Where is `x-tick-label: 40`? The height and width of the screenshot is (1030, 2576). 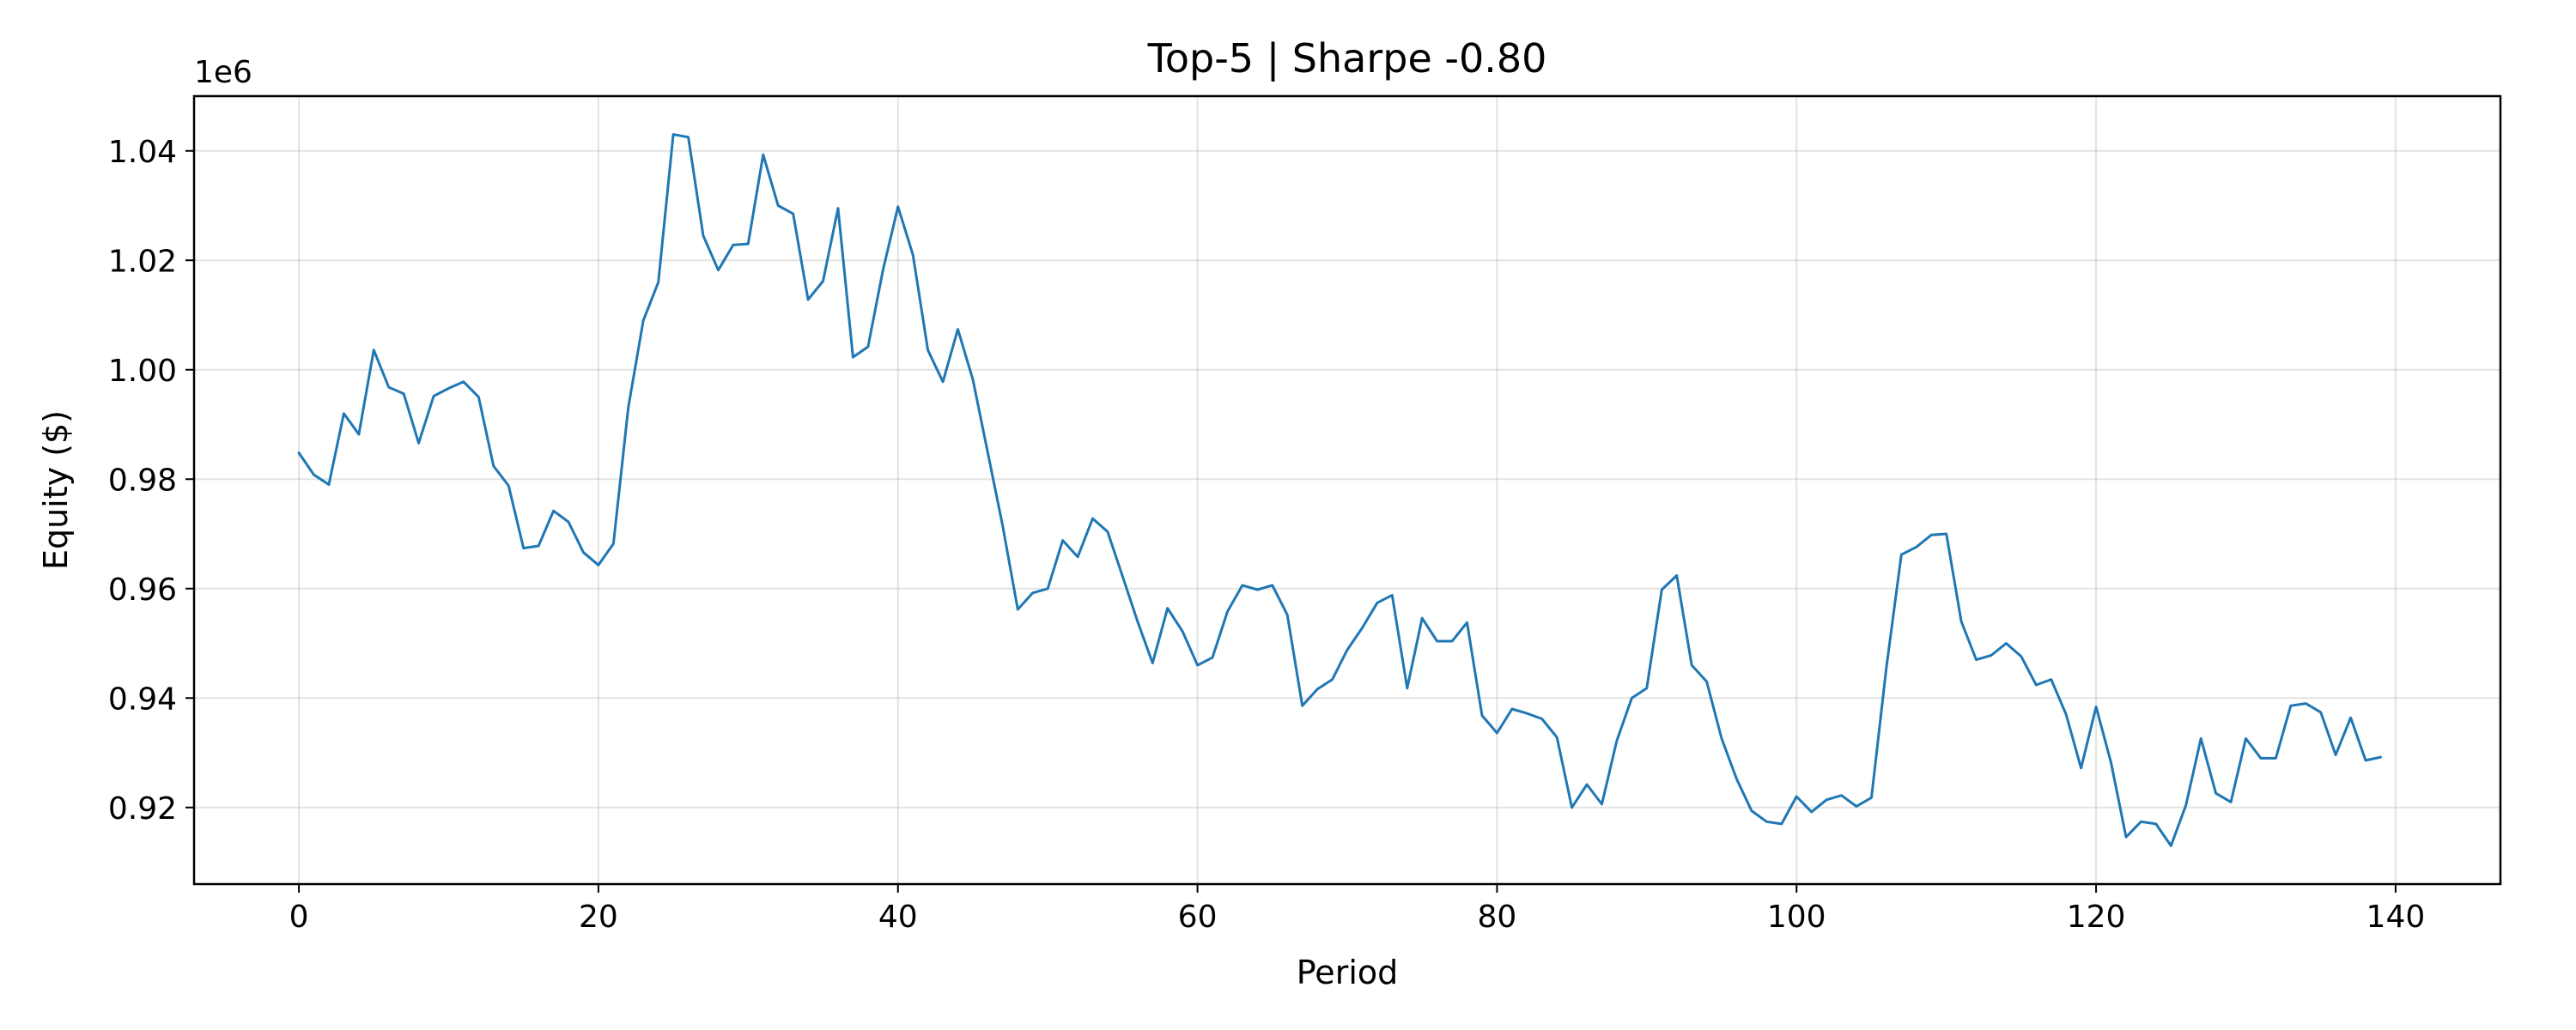 x-tick-label: 40 is located at coordinates (898, 917).